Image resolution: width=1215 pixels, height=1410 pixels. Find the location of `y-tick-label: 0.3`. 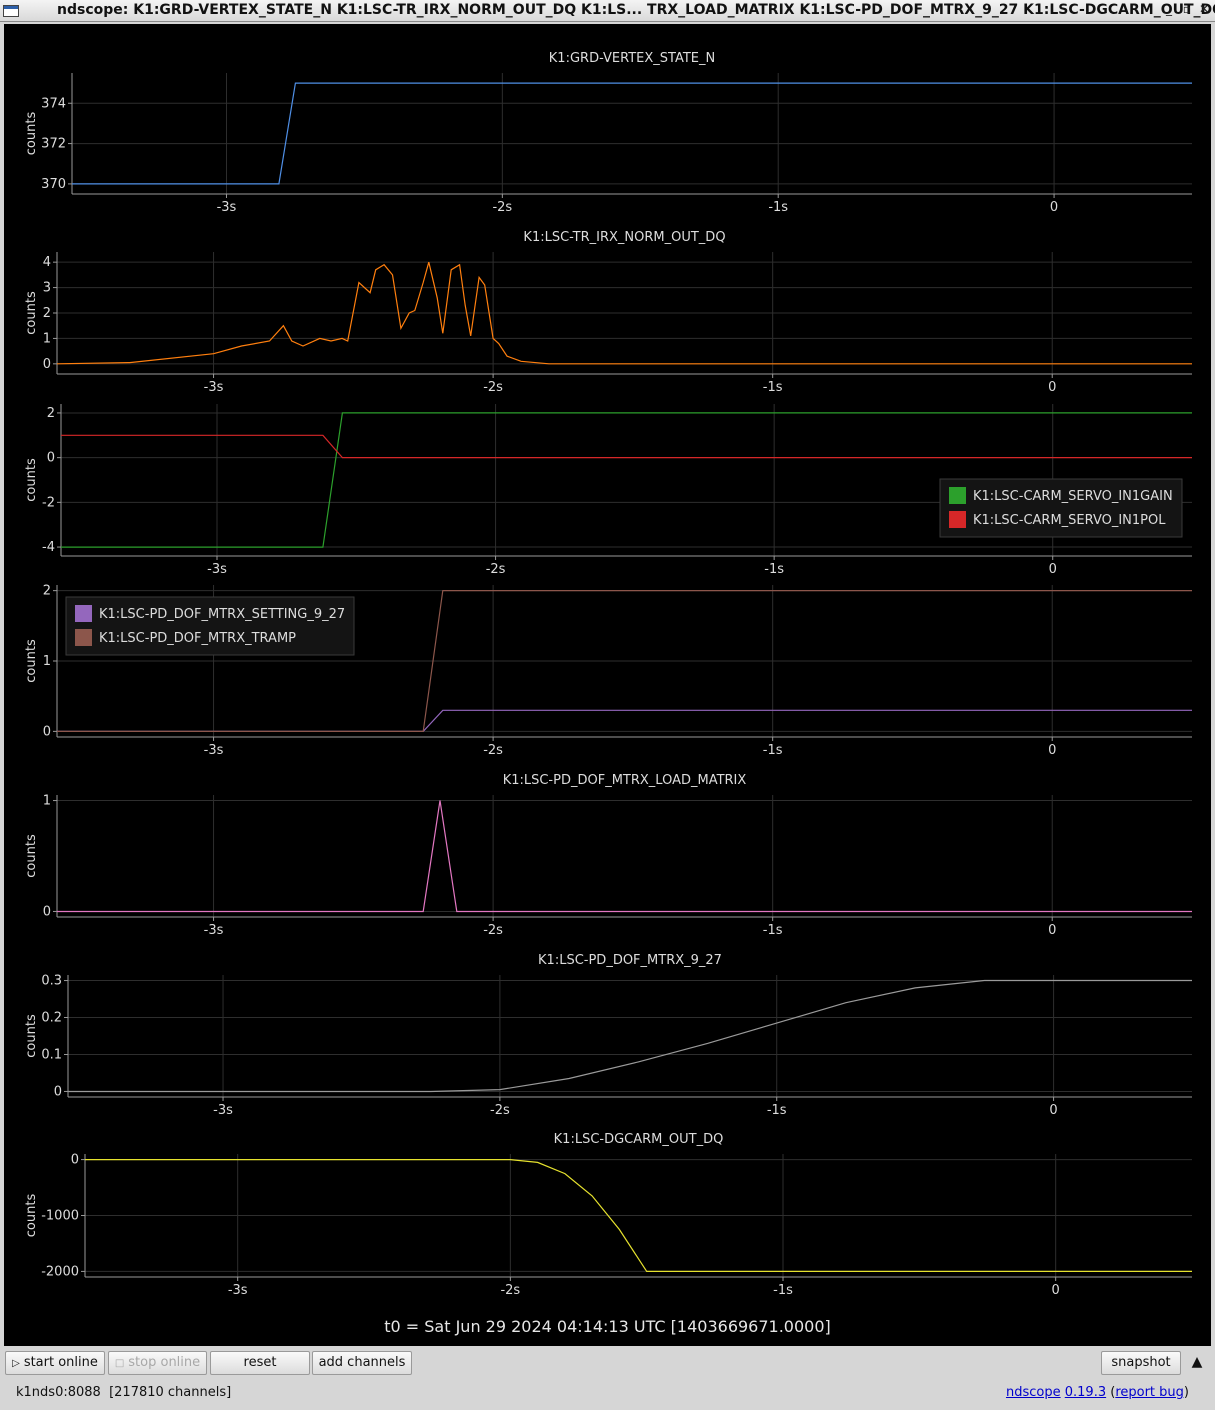

y-tick-label: 0.3 is located at coordinates (51, 981).